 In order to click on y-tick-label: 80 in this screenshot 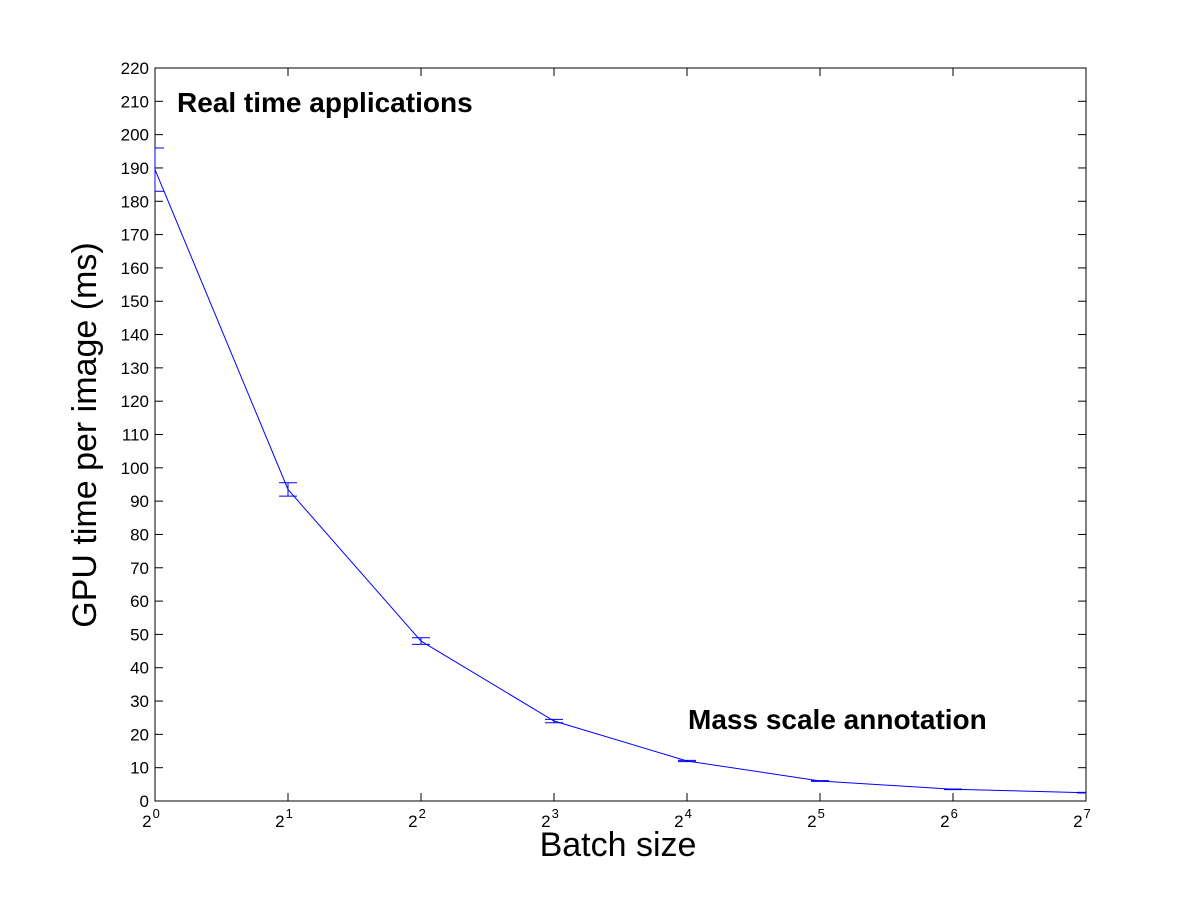, I will do `click(139, 534)`.